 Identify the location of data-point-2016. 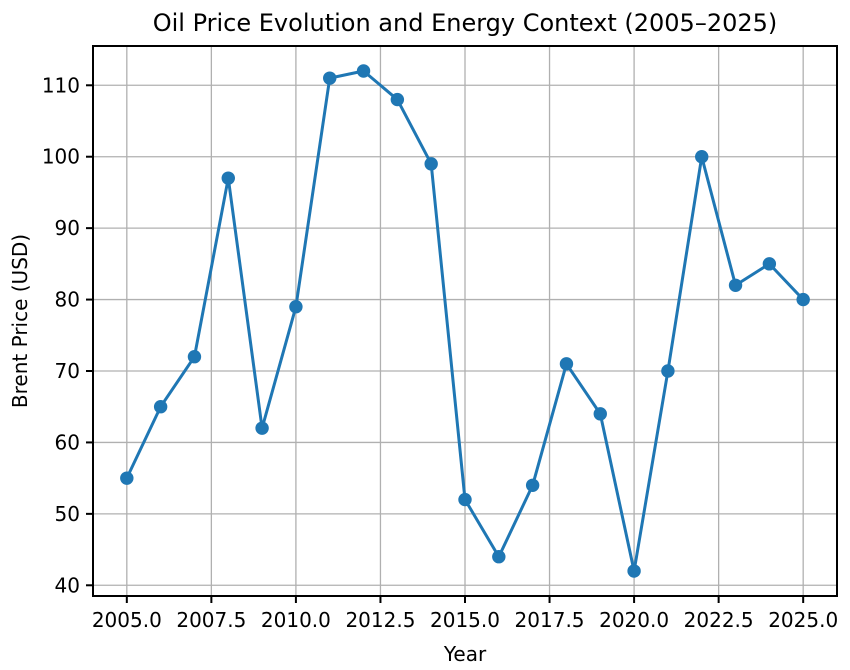
(499, 557).